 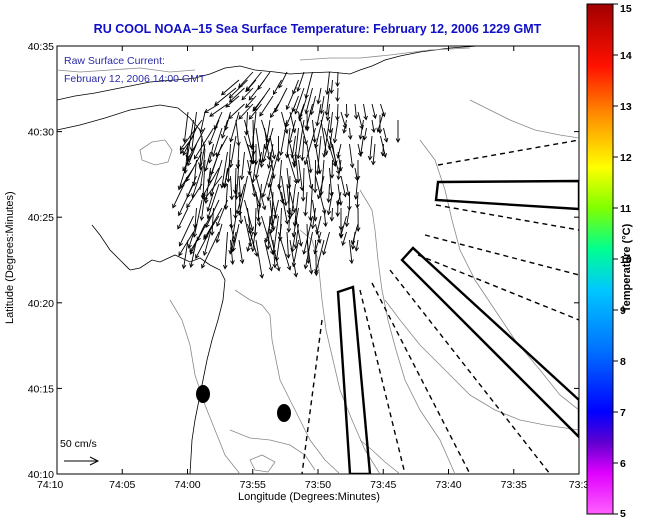 What do you see at coordinates (448, 485) in the screenshot?
I see `x-tick-label: 73:40` at bounding box center [448, 485].